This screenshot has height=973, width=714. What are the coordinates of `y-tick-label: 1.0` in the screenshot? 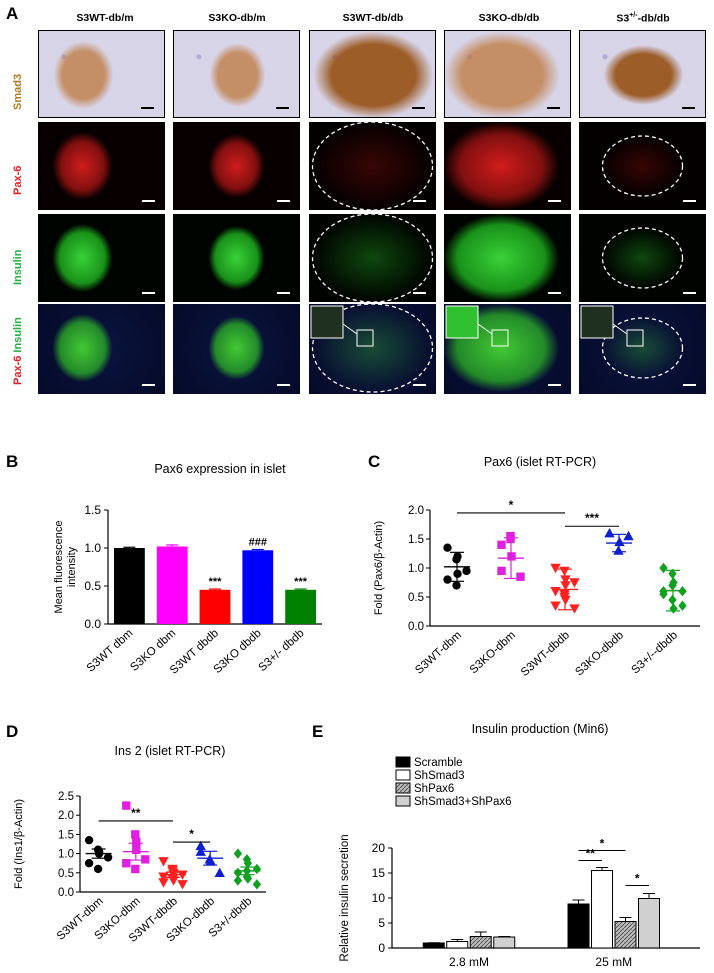 It's located at (416, 569).